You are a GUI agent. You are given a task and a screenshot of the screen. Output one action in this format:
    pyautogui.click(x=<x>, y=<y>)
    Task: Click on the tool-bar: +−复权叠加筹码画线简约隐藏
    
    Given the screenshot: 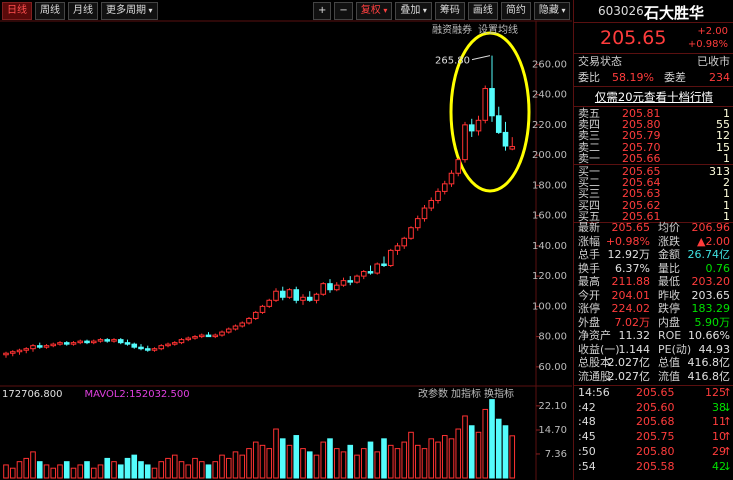 What is the action you would take?
    pyautogui.click(x=442, y=11)
    